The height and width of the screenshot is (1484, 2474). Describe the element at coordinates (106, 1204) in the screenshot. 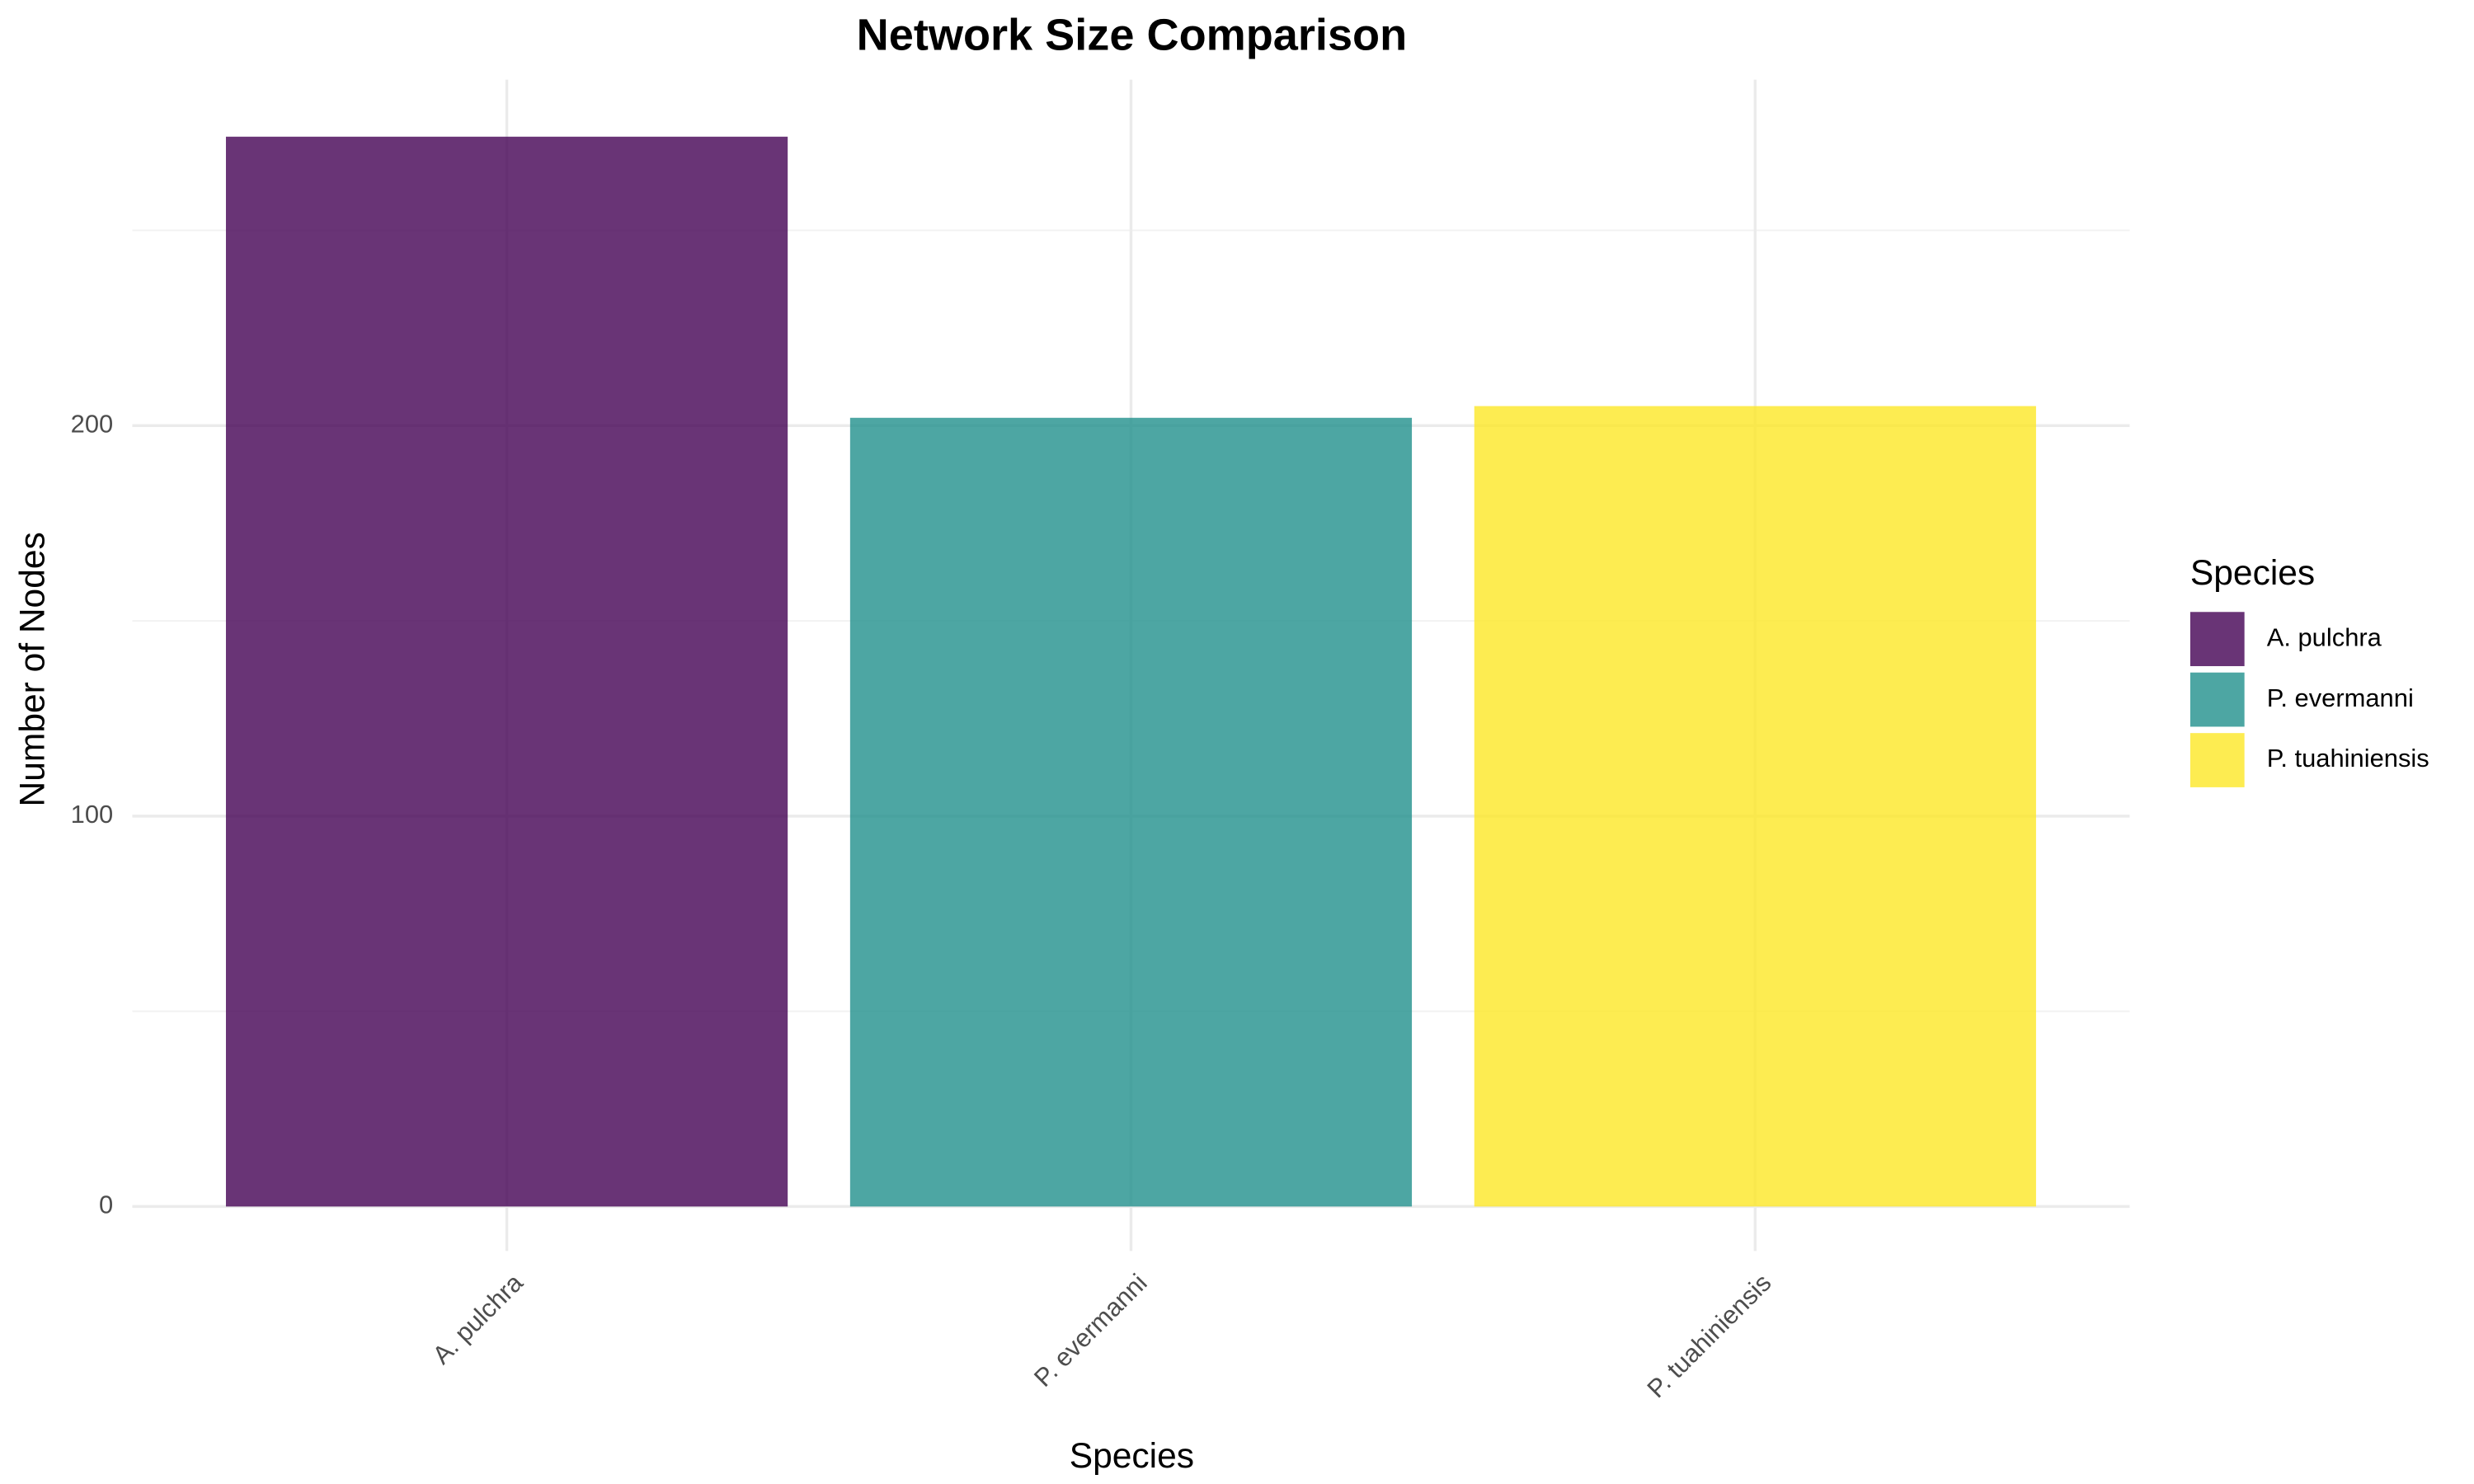

I see `y-tick-label: 0` at that location.